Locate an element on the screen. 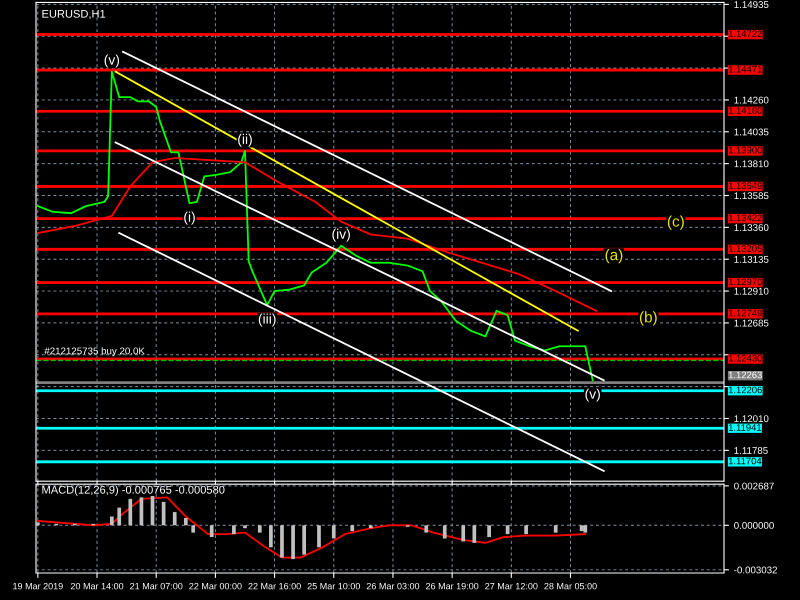 The height and width of the screenshot is (600, 800). y-tick-label: -0.003032 is located at coordinates (756, 570).